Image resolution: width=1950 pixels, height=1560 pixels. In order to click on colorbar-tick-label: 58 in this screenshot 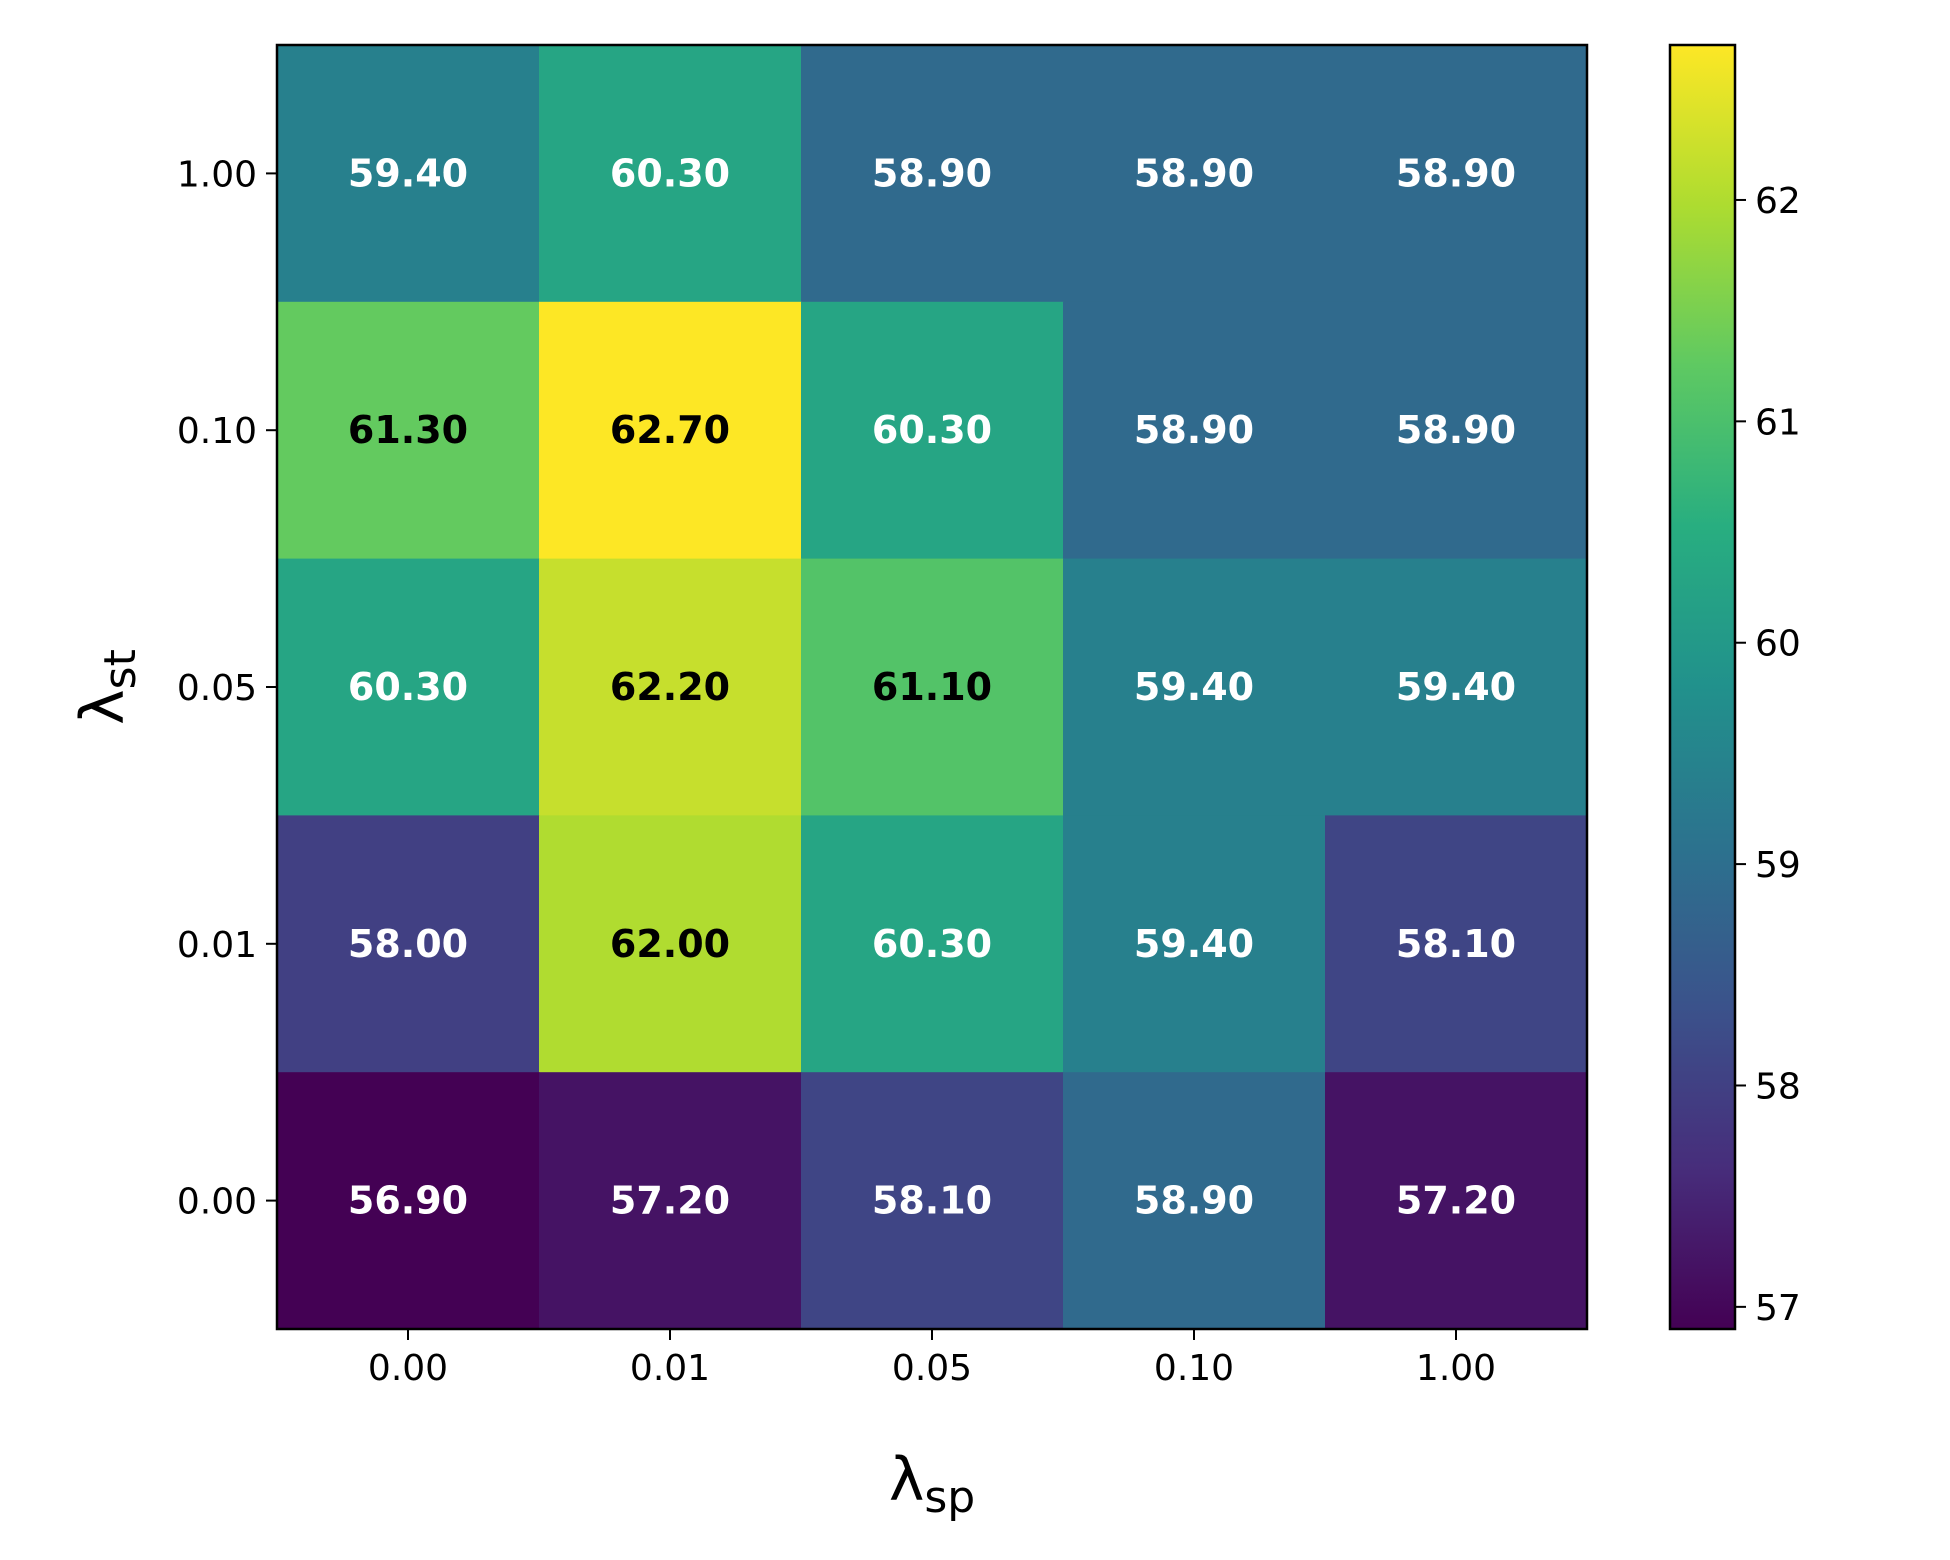, I will do `click(1778, 1086)`.